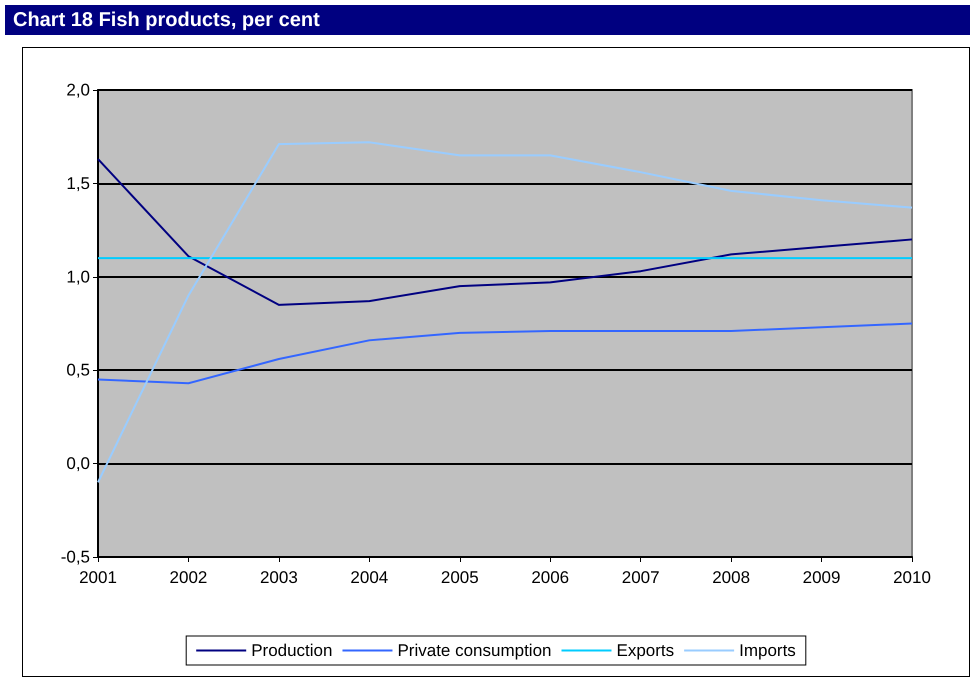 The height and width of the screenshot is (683, 973). Describe the element at coordinates (474, 650) in the screenshot. I see `legend-label: Private consumption` at that location.